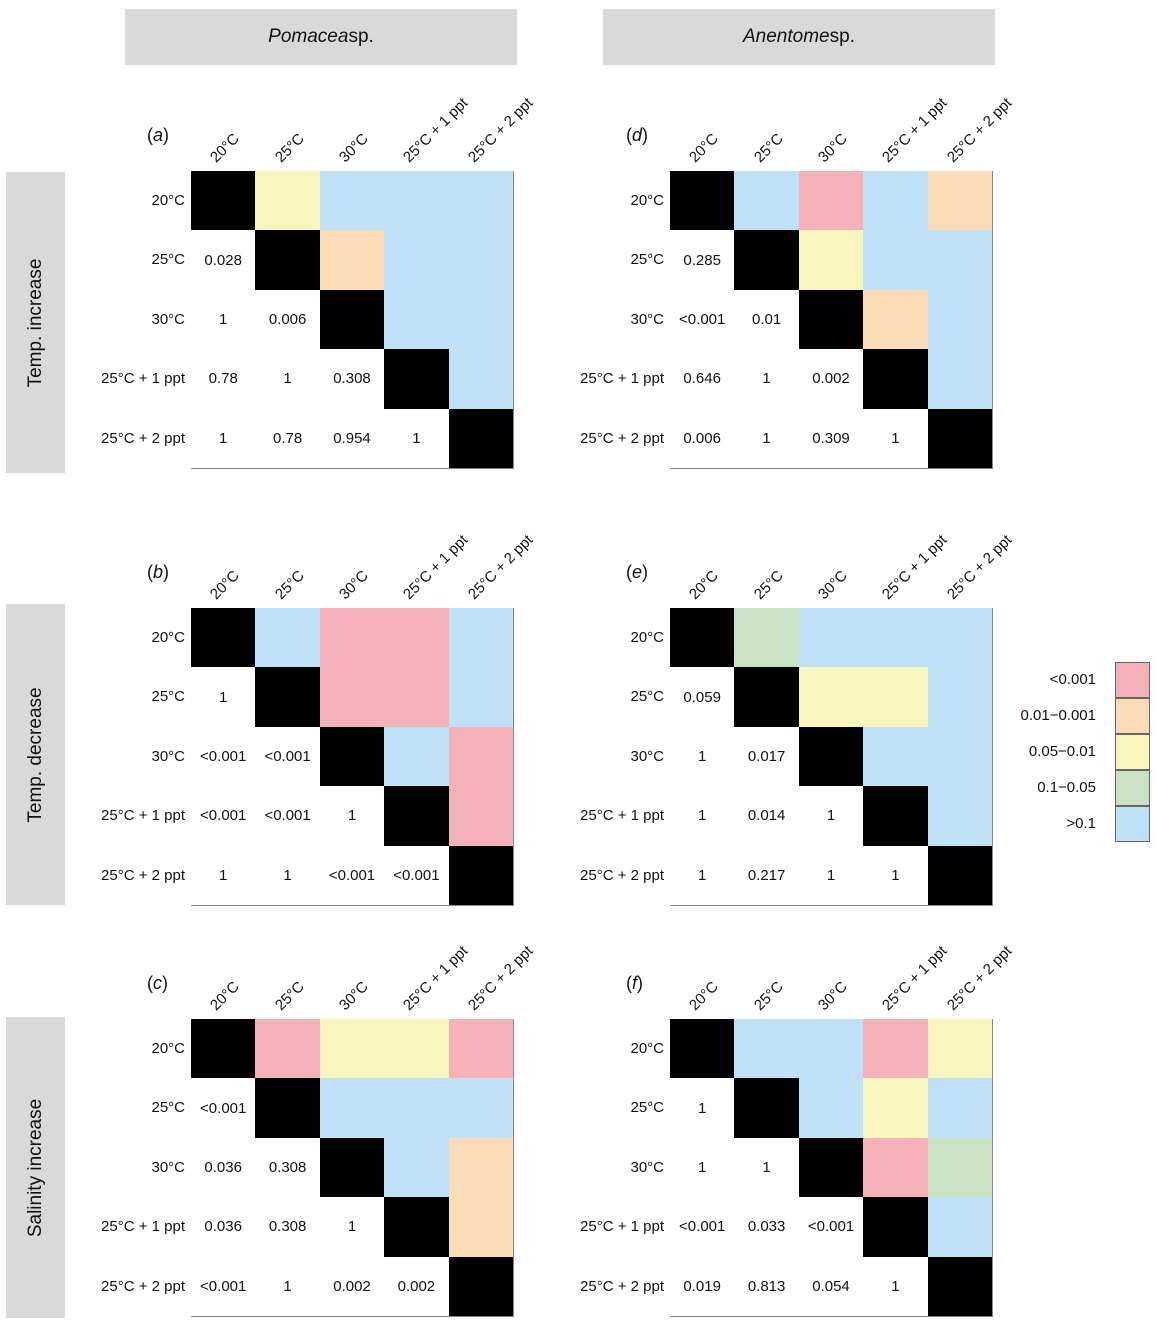 The width and height of the screenshot is (1157, 1325). Describe the element at coordinates (352, 438) in the screenshot. I see `p-value-cell: 0.954` at that location.